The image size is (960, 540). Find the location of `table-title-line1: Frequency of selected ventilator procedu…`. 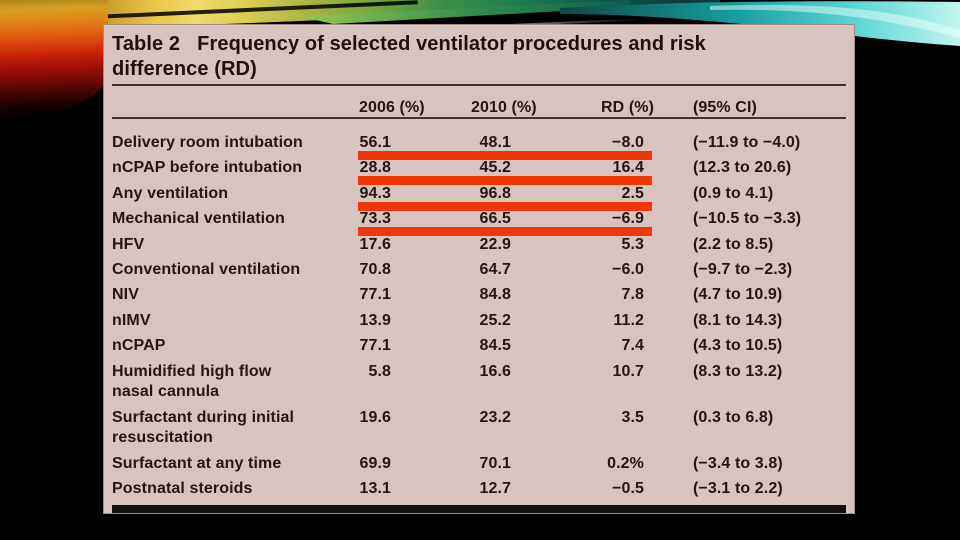

table-title-line1: Frequency of selected ventilator procedu… is located at coordinates (451, 44).